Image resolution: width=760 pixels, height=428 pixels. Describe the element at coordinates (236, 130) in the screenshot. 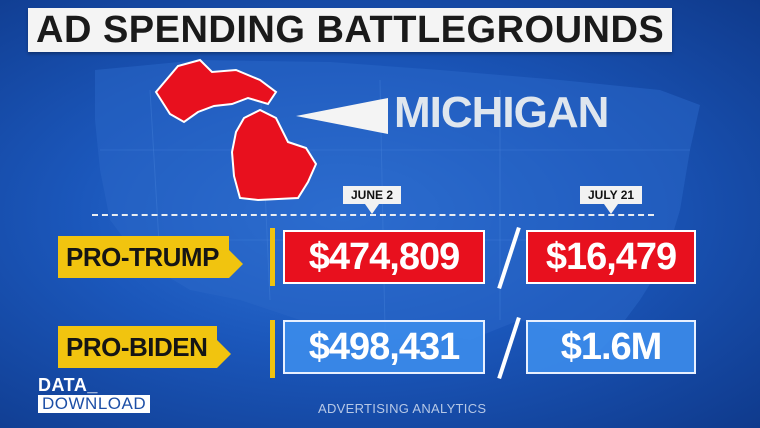

I see `michigan-shape-icon` at that location.